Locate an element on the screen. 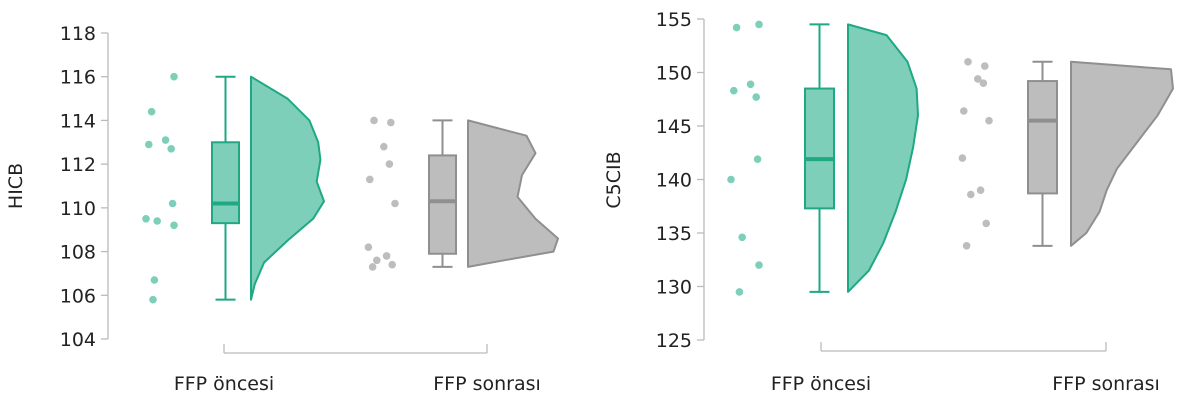  y-axis-title: C5CIB is located at coordinates (614, 179).